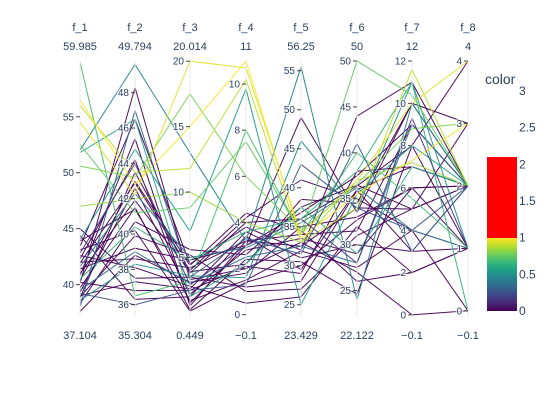  Describe the element at coordinates (80, 47) in the screenshot. I see `axis-max-label: 59.985` at that location.